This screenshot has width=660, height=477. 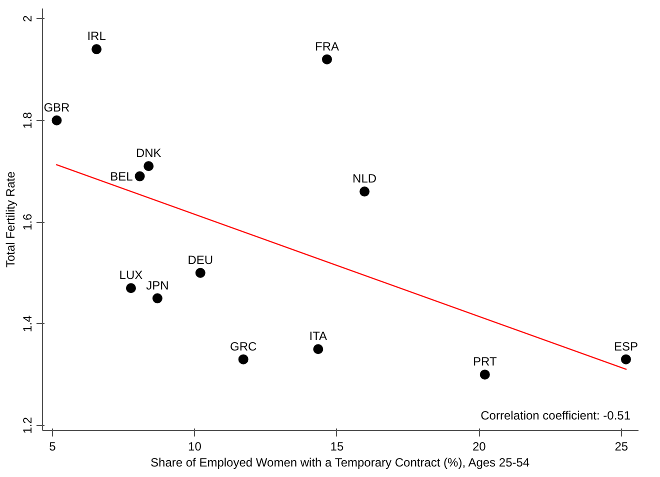 I want to click on annotation: NLD, so click(x=364, y=179).